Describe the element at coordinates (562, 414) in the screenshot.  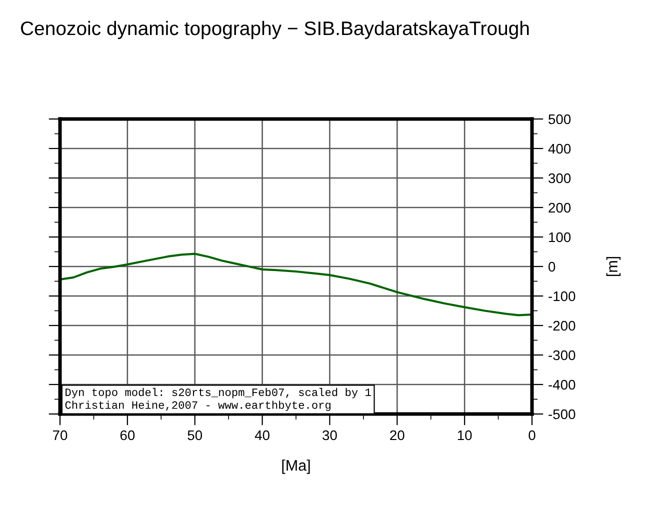
I see `y-tick-label: -500` at that location.